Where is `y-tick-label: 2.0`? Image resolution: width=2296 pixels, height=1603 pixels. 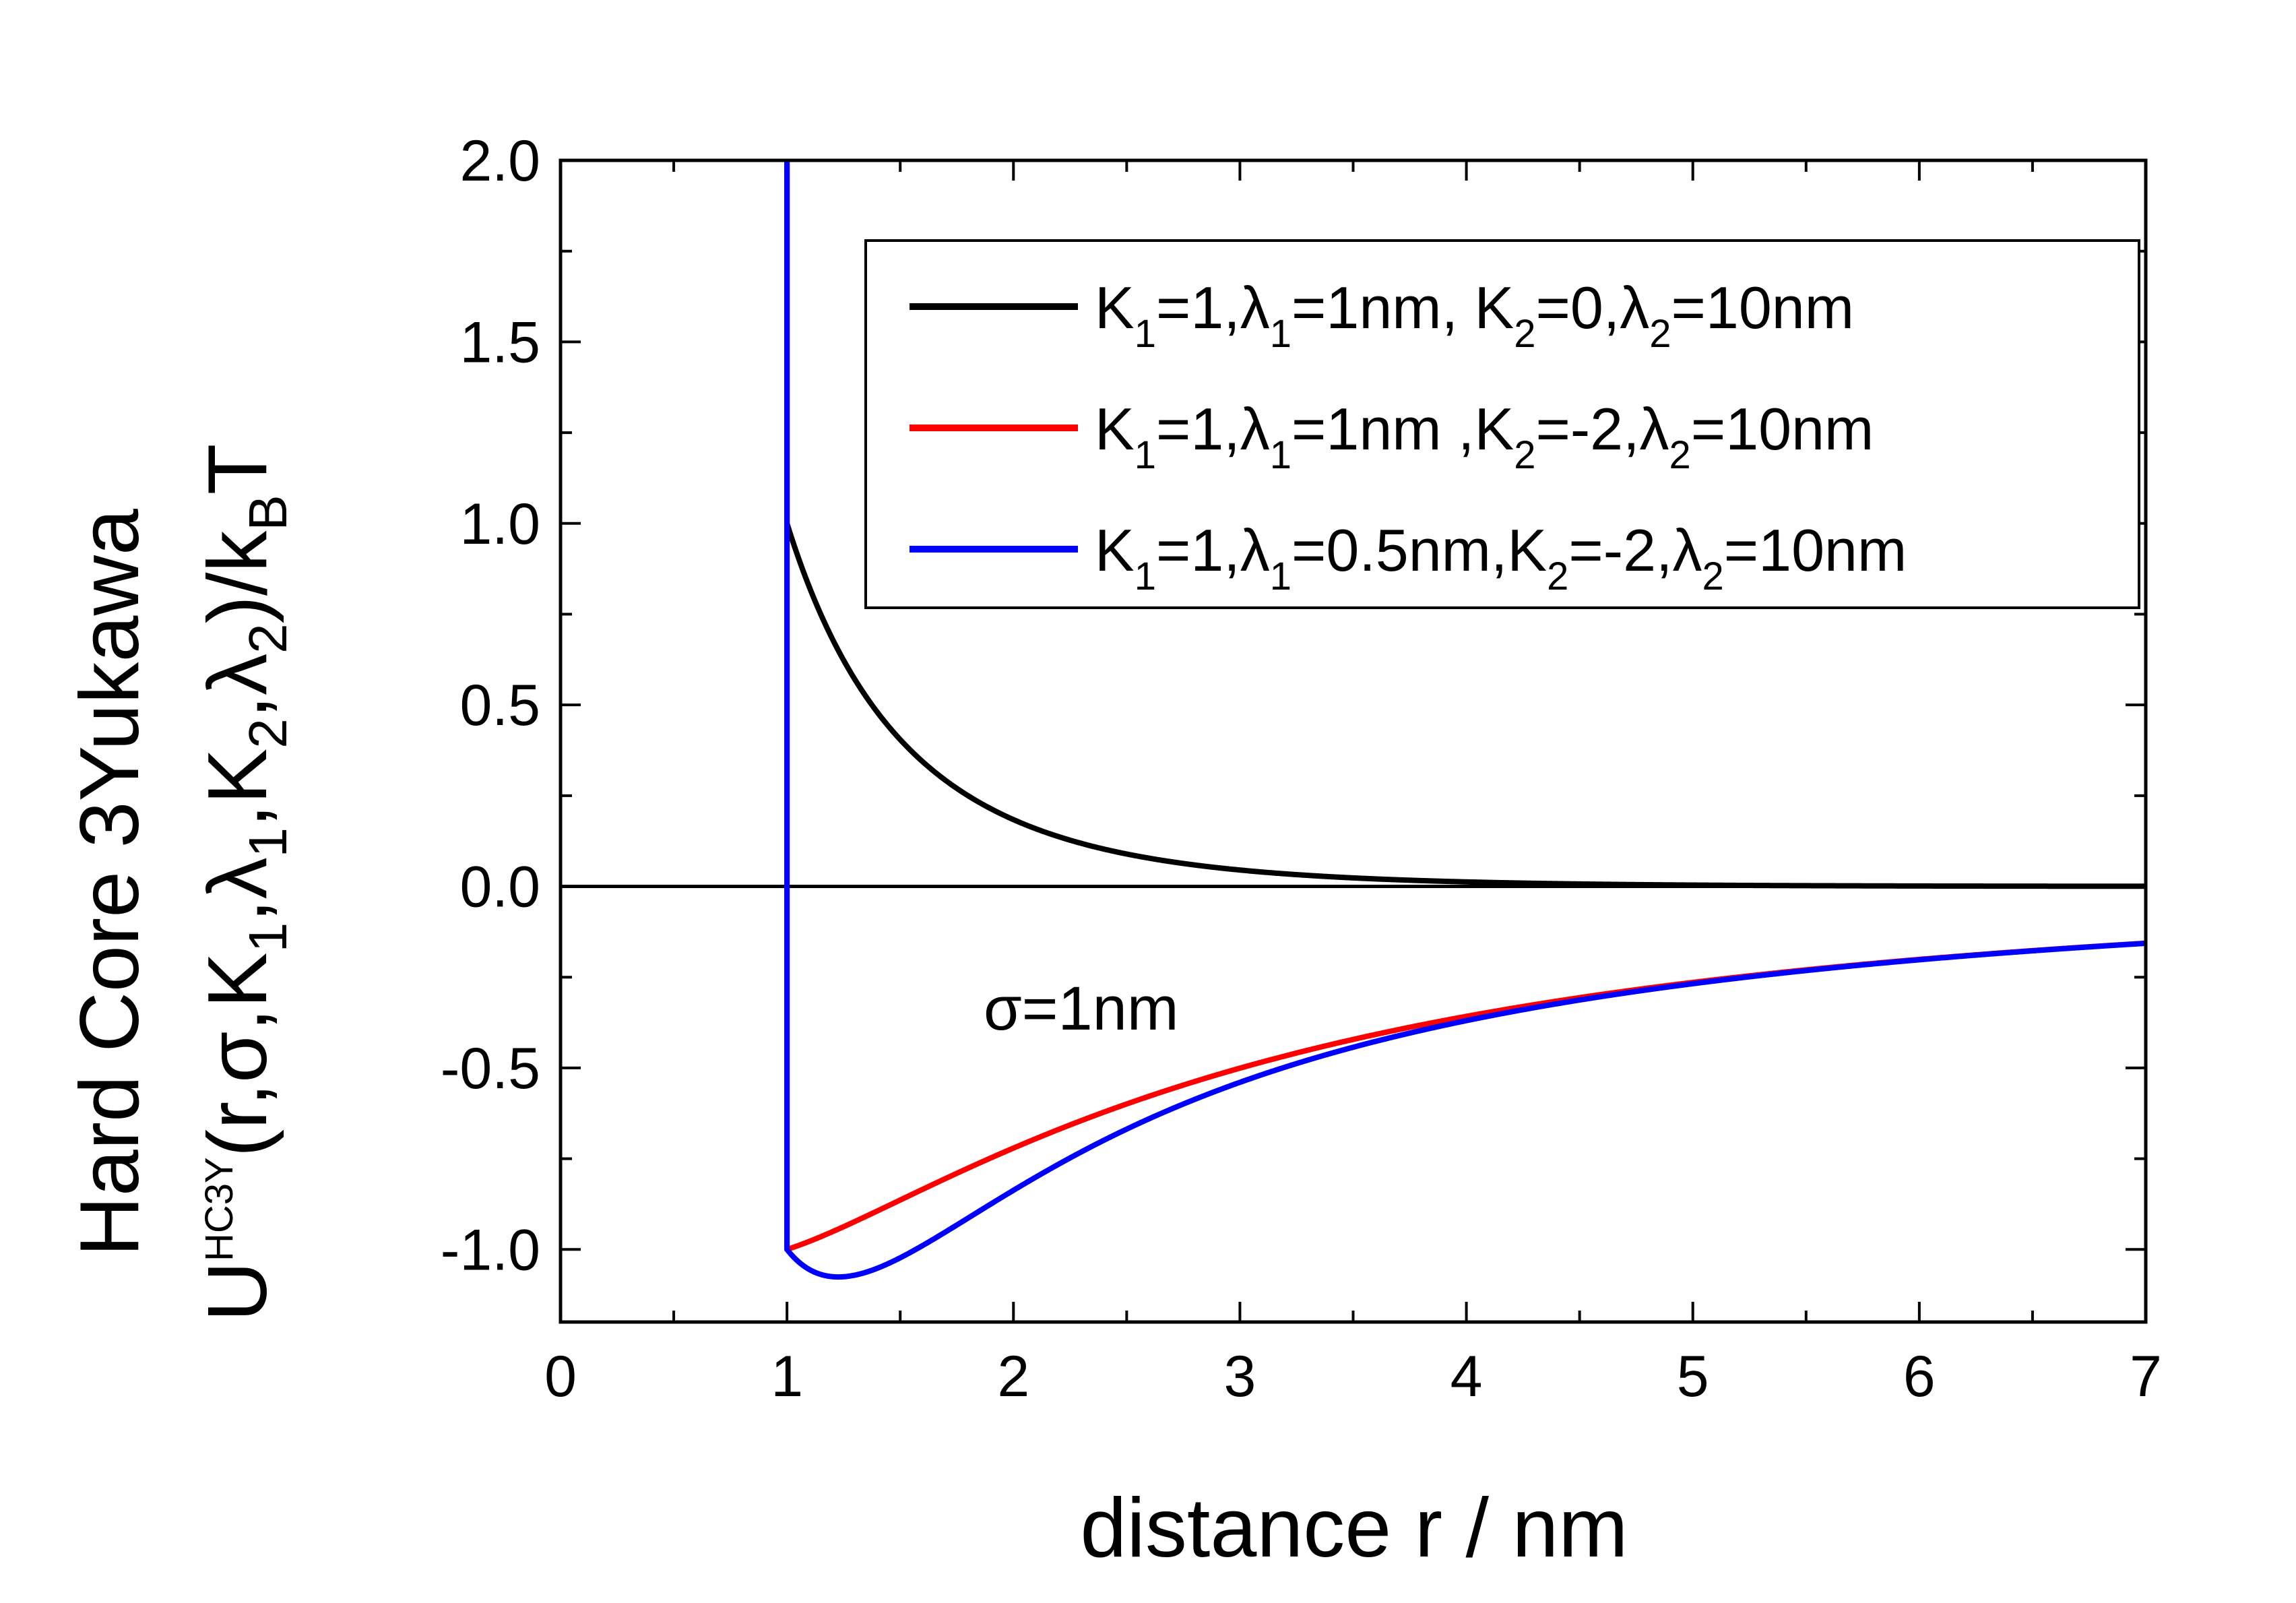 y-tick-label: 2.0 is located at coordinates (499, 161).